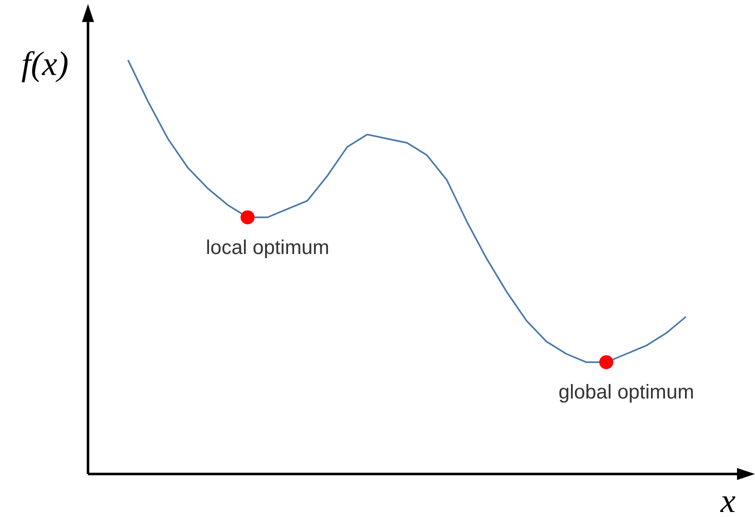  I want to click on y-axis-title: f(x), so click(45, 64).